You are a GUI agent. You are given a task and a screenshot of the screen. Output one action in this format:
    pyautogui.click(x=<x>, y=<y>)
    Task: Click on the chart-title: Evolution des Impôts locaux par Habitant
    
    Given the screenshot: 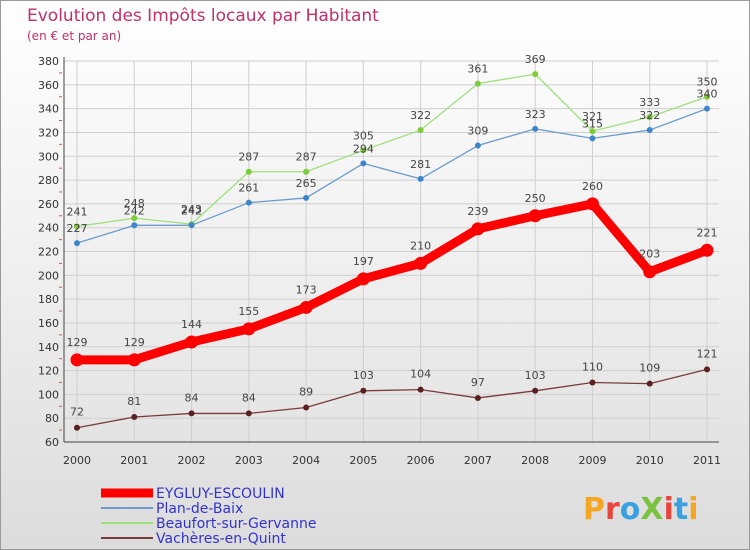 What is the action you would take?
    pyautogui.click(x=203, y=16)
    